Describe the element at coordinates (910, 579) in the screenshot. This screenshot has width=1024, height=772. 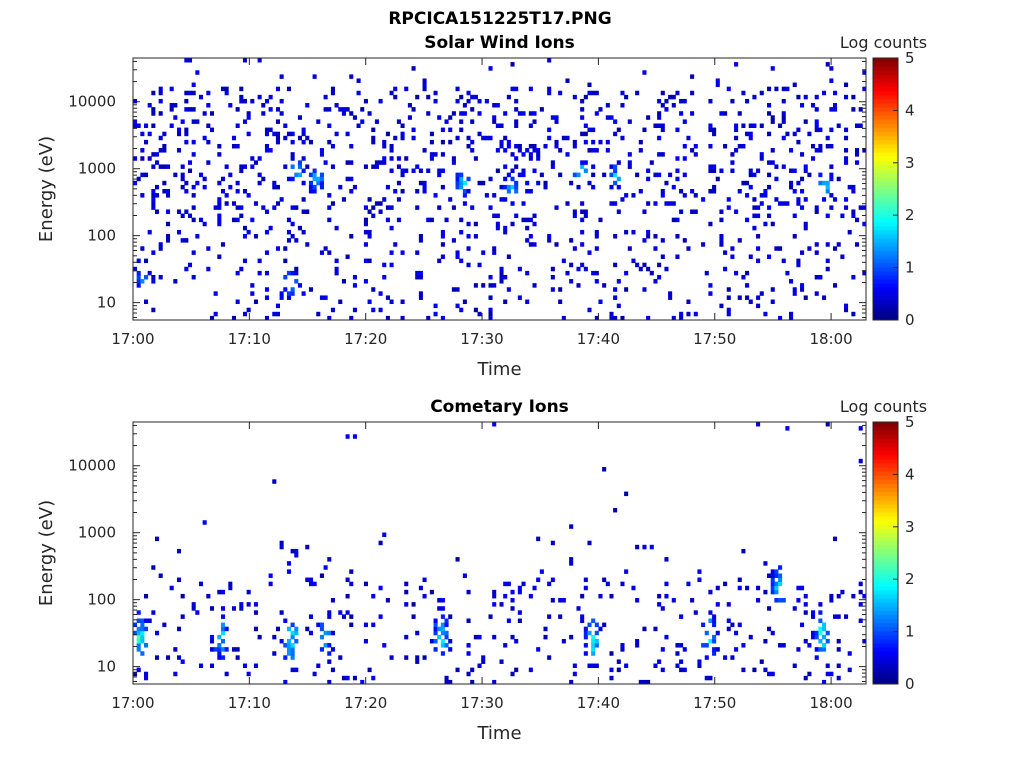
I see `colorbar-tick-label: 2` at that location.